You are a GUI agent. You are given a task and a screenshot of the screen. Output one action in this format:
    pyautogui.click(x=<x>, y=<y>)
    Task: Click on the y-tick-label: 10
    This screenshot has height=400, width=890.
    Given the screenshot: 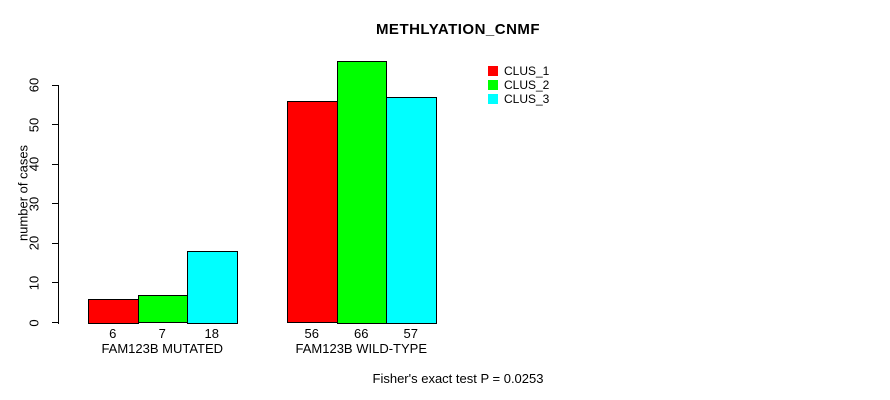 What is the action you would take?
    pyautogui.click(x=34, y=283)
    